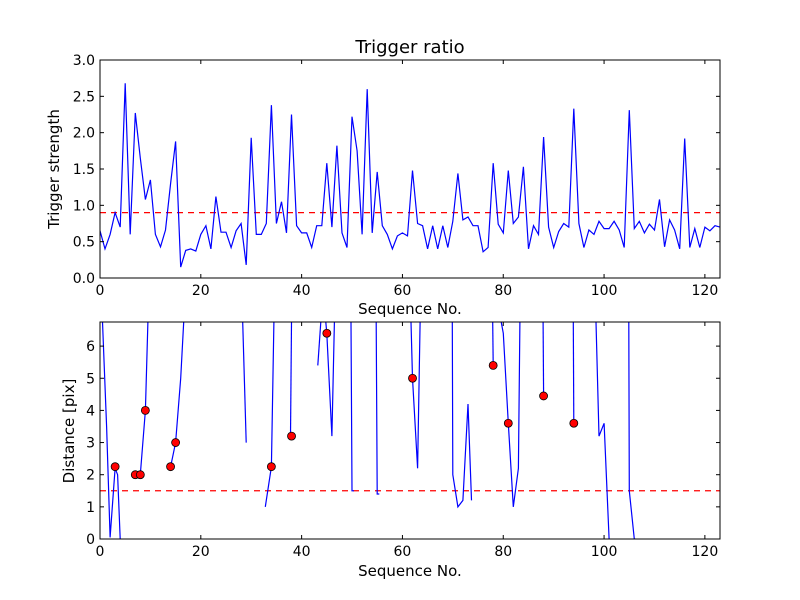 The width and height of the screenshot is (800, 600). Describe the element at coordinates (84, 61) in the screenshot. I see `y-tick-label: 3.0` at that location.